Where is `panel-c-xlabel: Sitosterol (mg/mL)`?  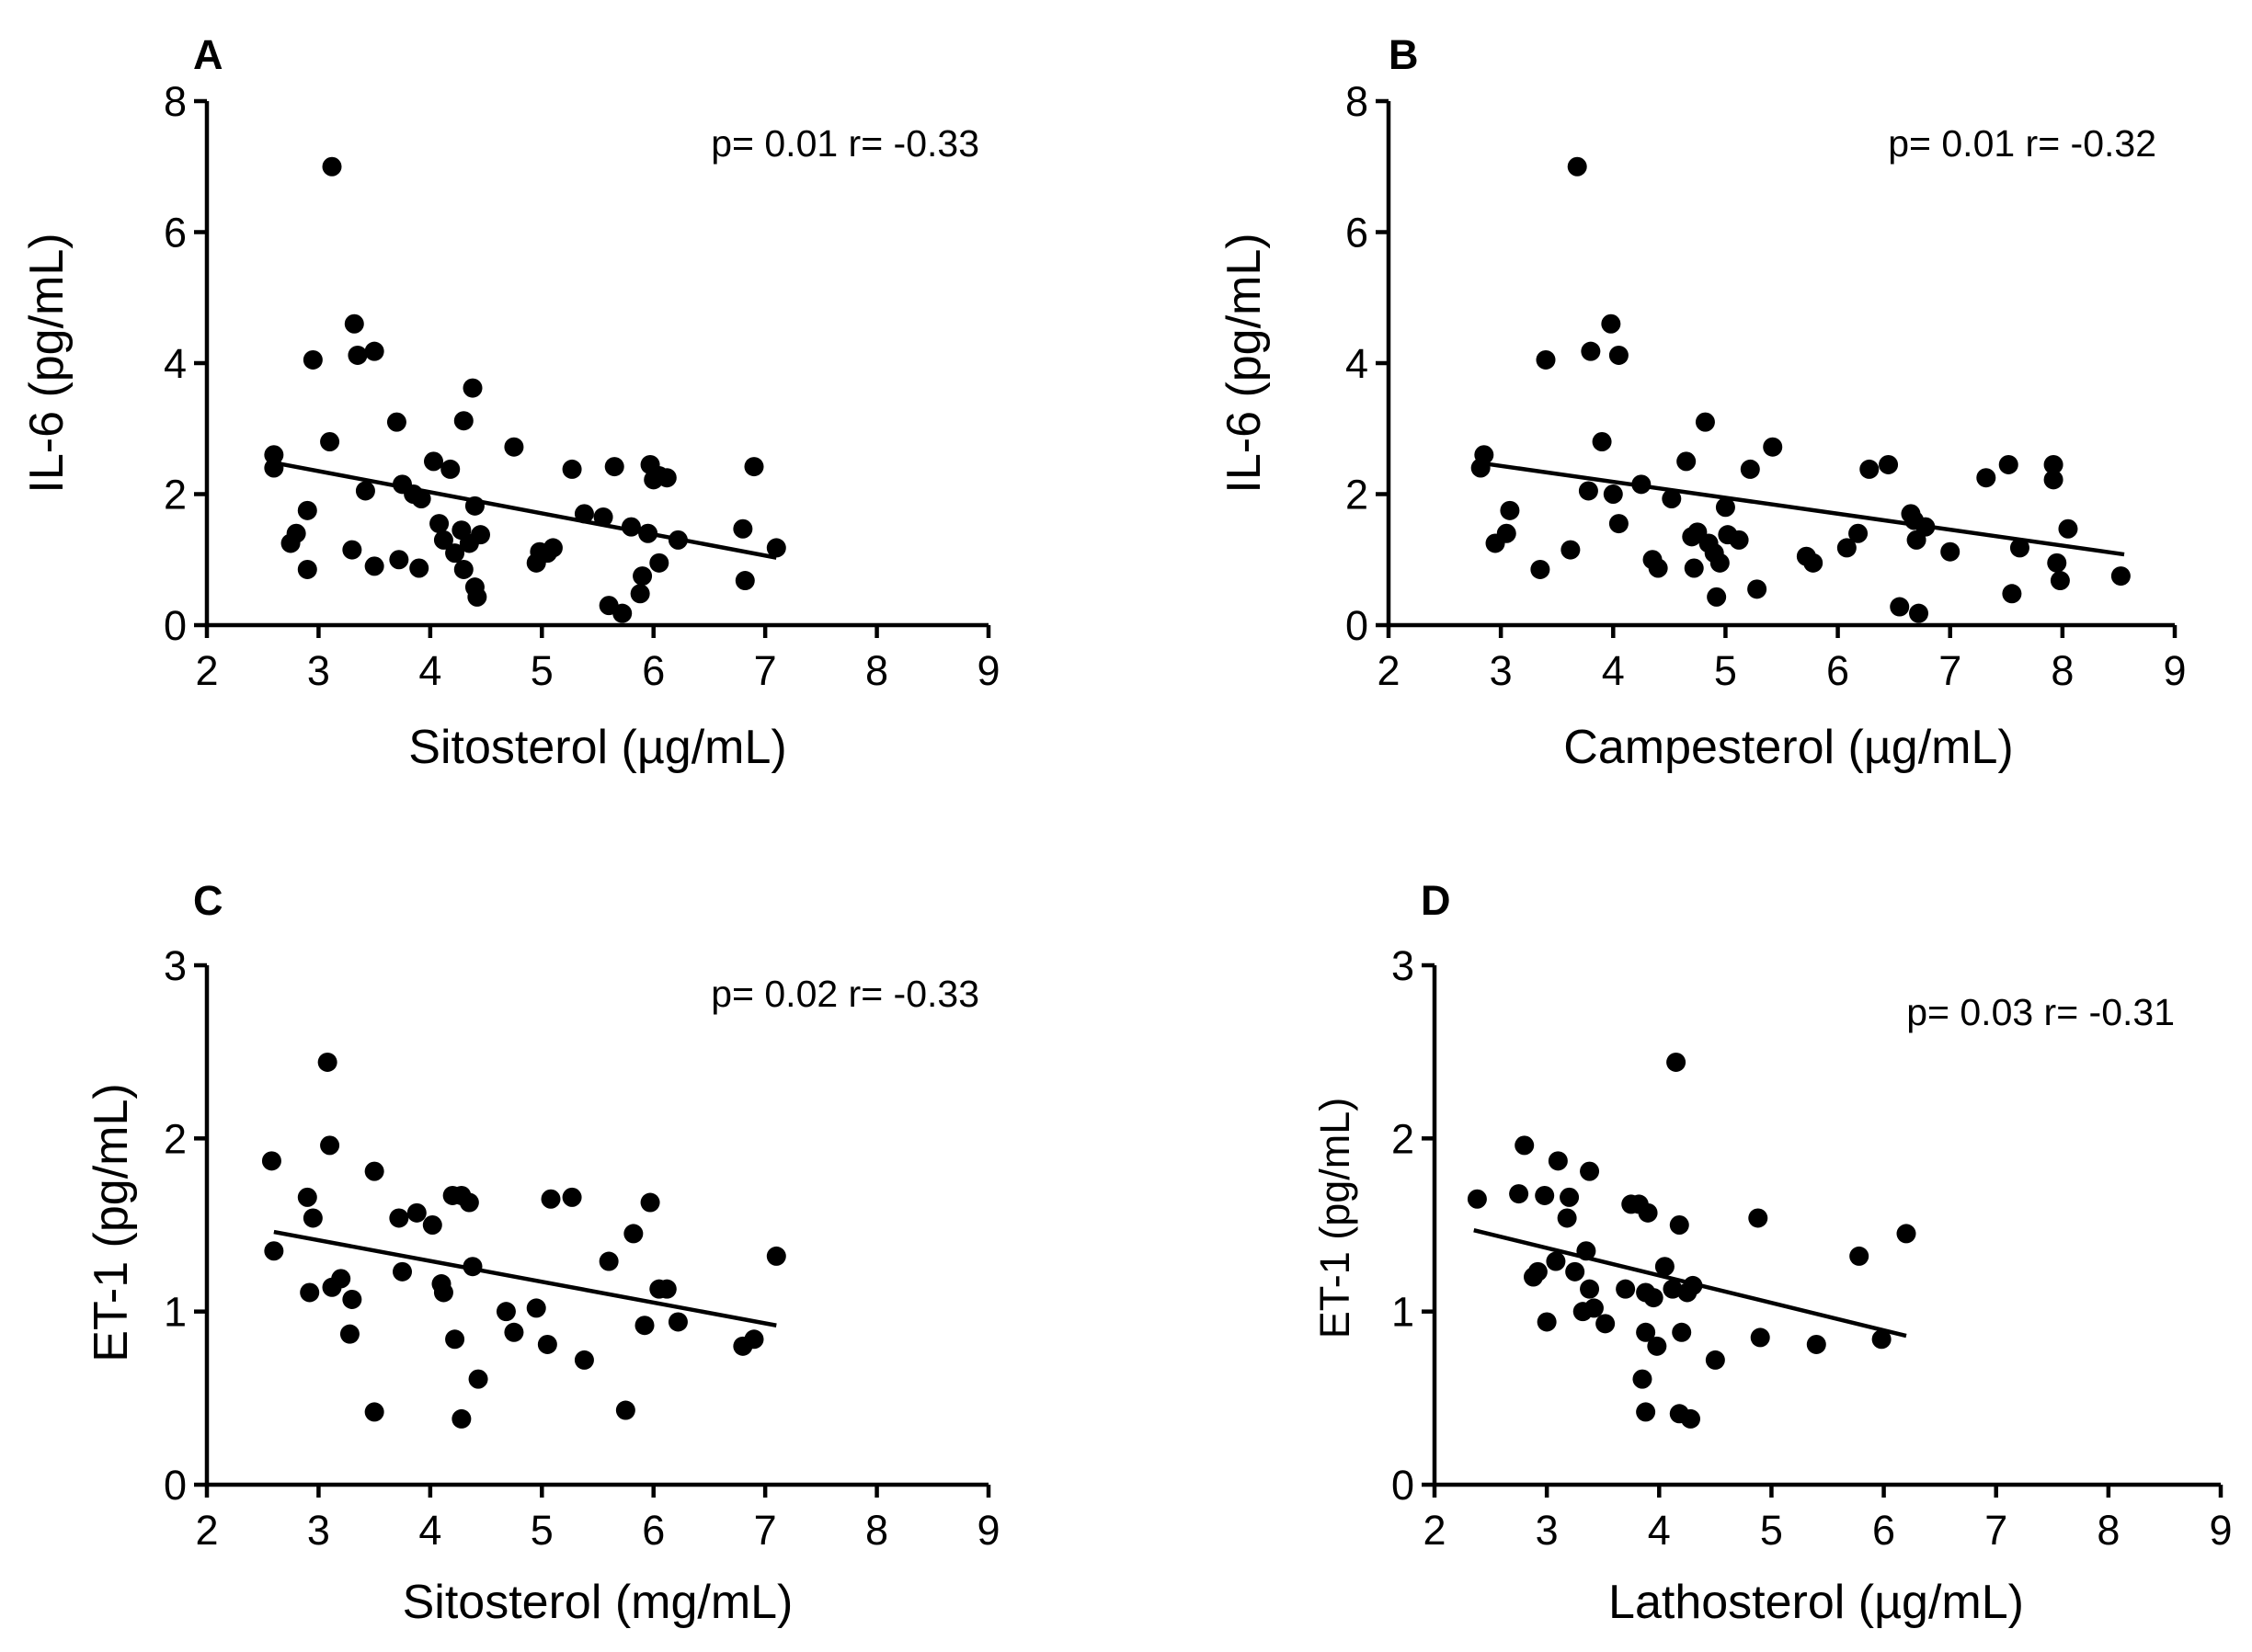 panel-c-xlabel: Sitosterol (mg/mL) is located at coordinates (598, 1603).